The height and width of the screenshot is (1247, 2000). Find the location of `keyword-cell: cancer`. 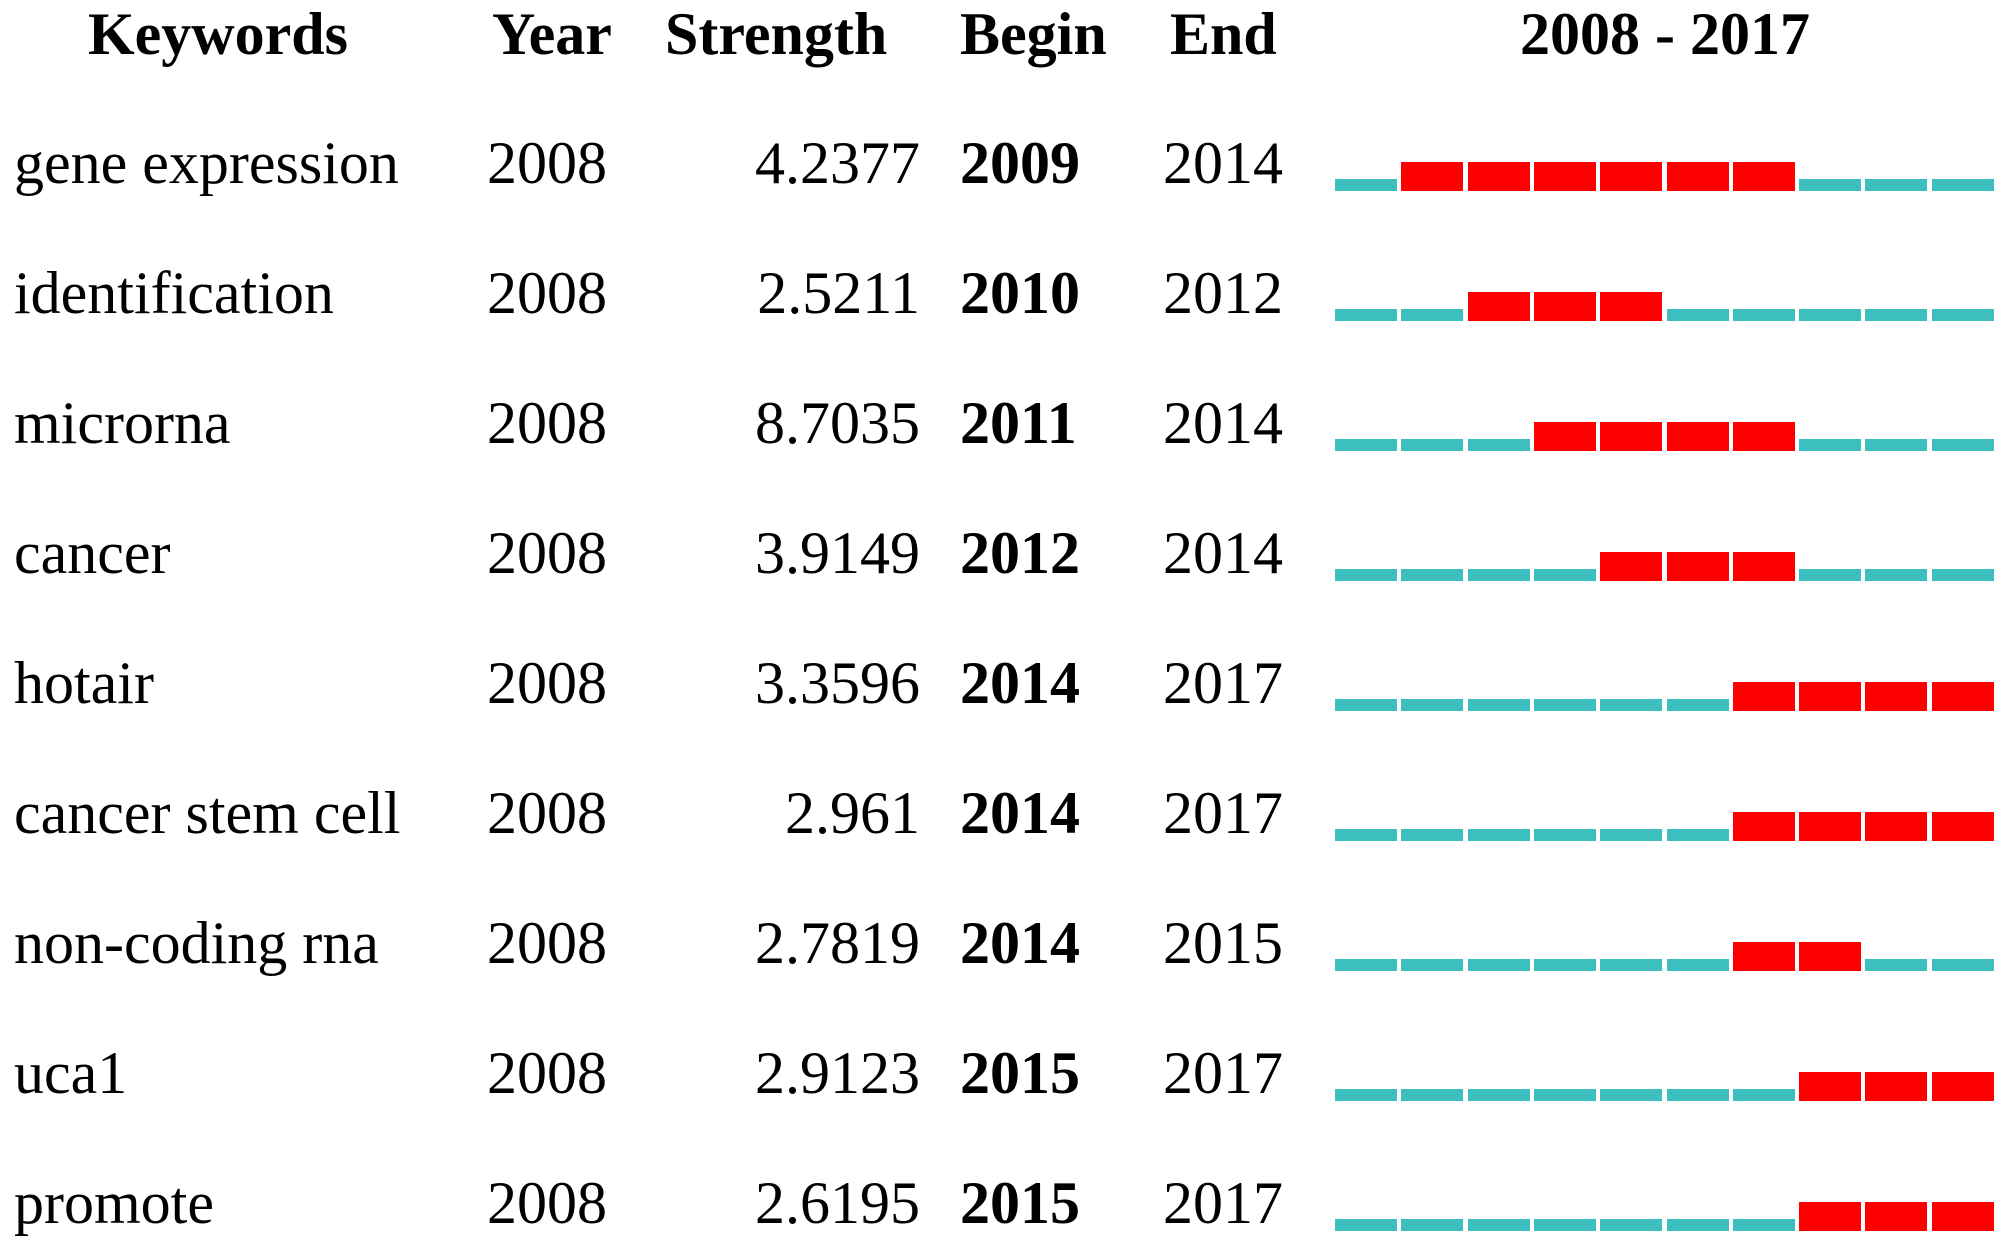

keyword-cell: cancer is located at coordinates (92, 553).